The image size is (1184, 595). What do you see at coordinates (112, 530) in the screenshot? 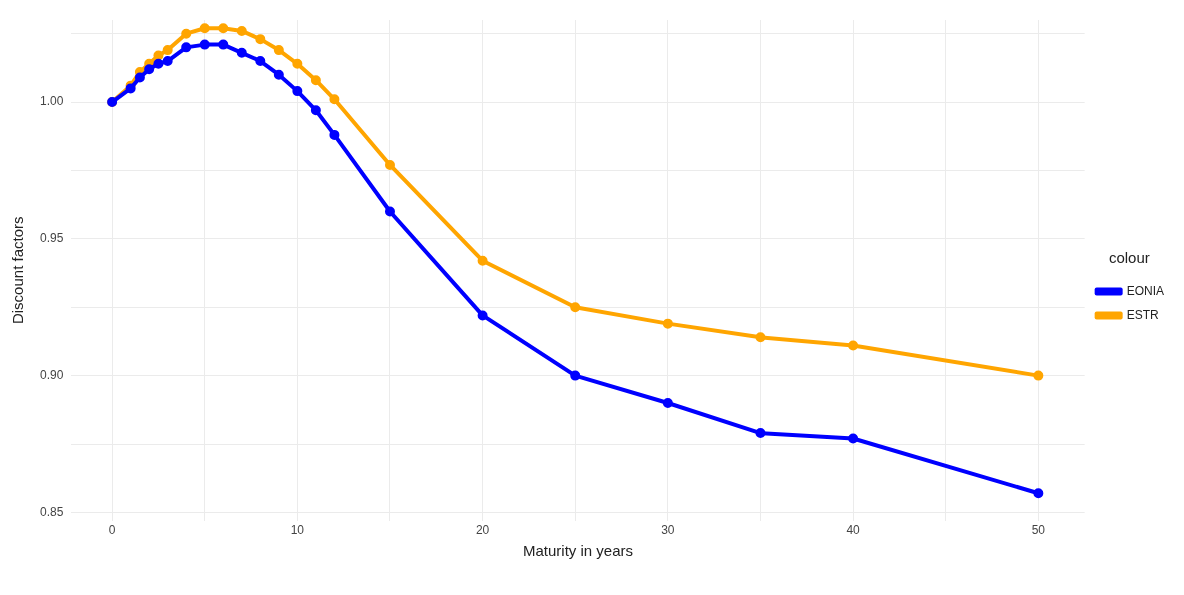
I see `x-tick-label: 0` at bounding box center [112, 530].